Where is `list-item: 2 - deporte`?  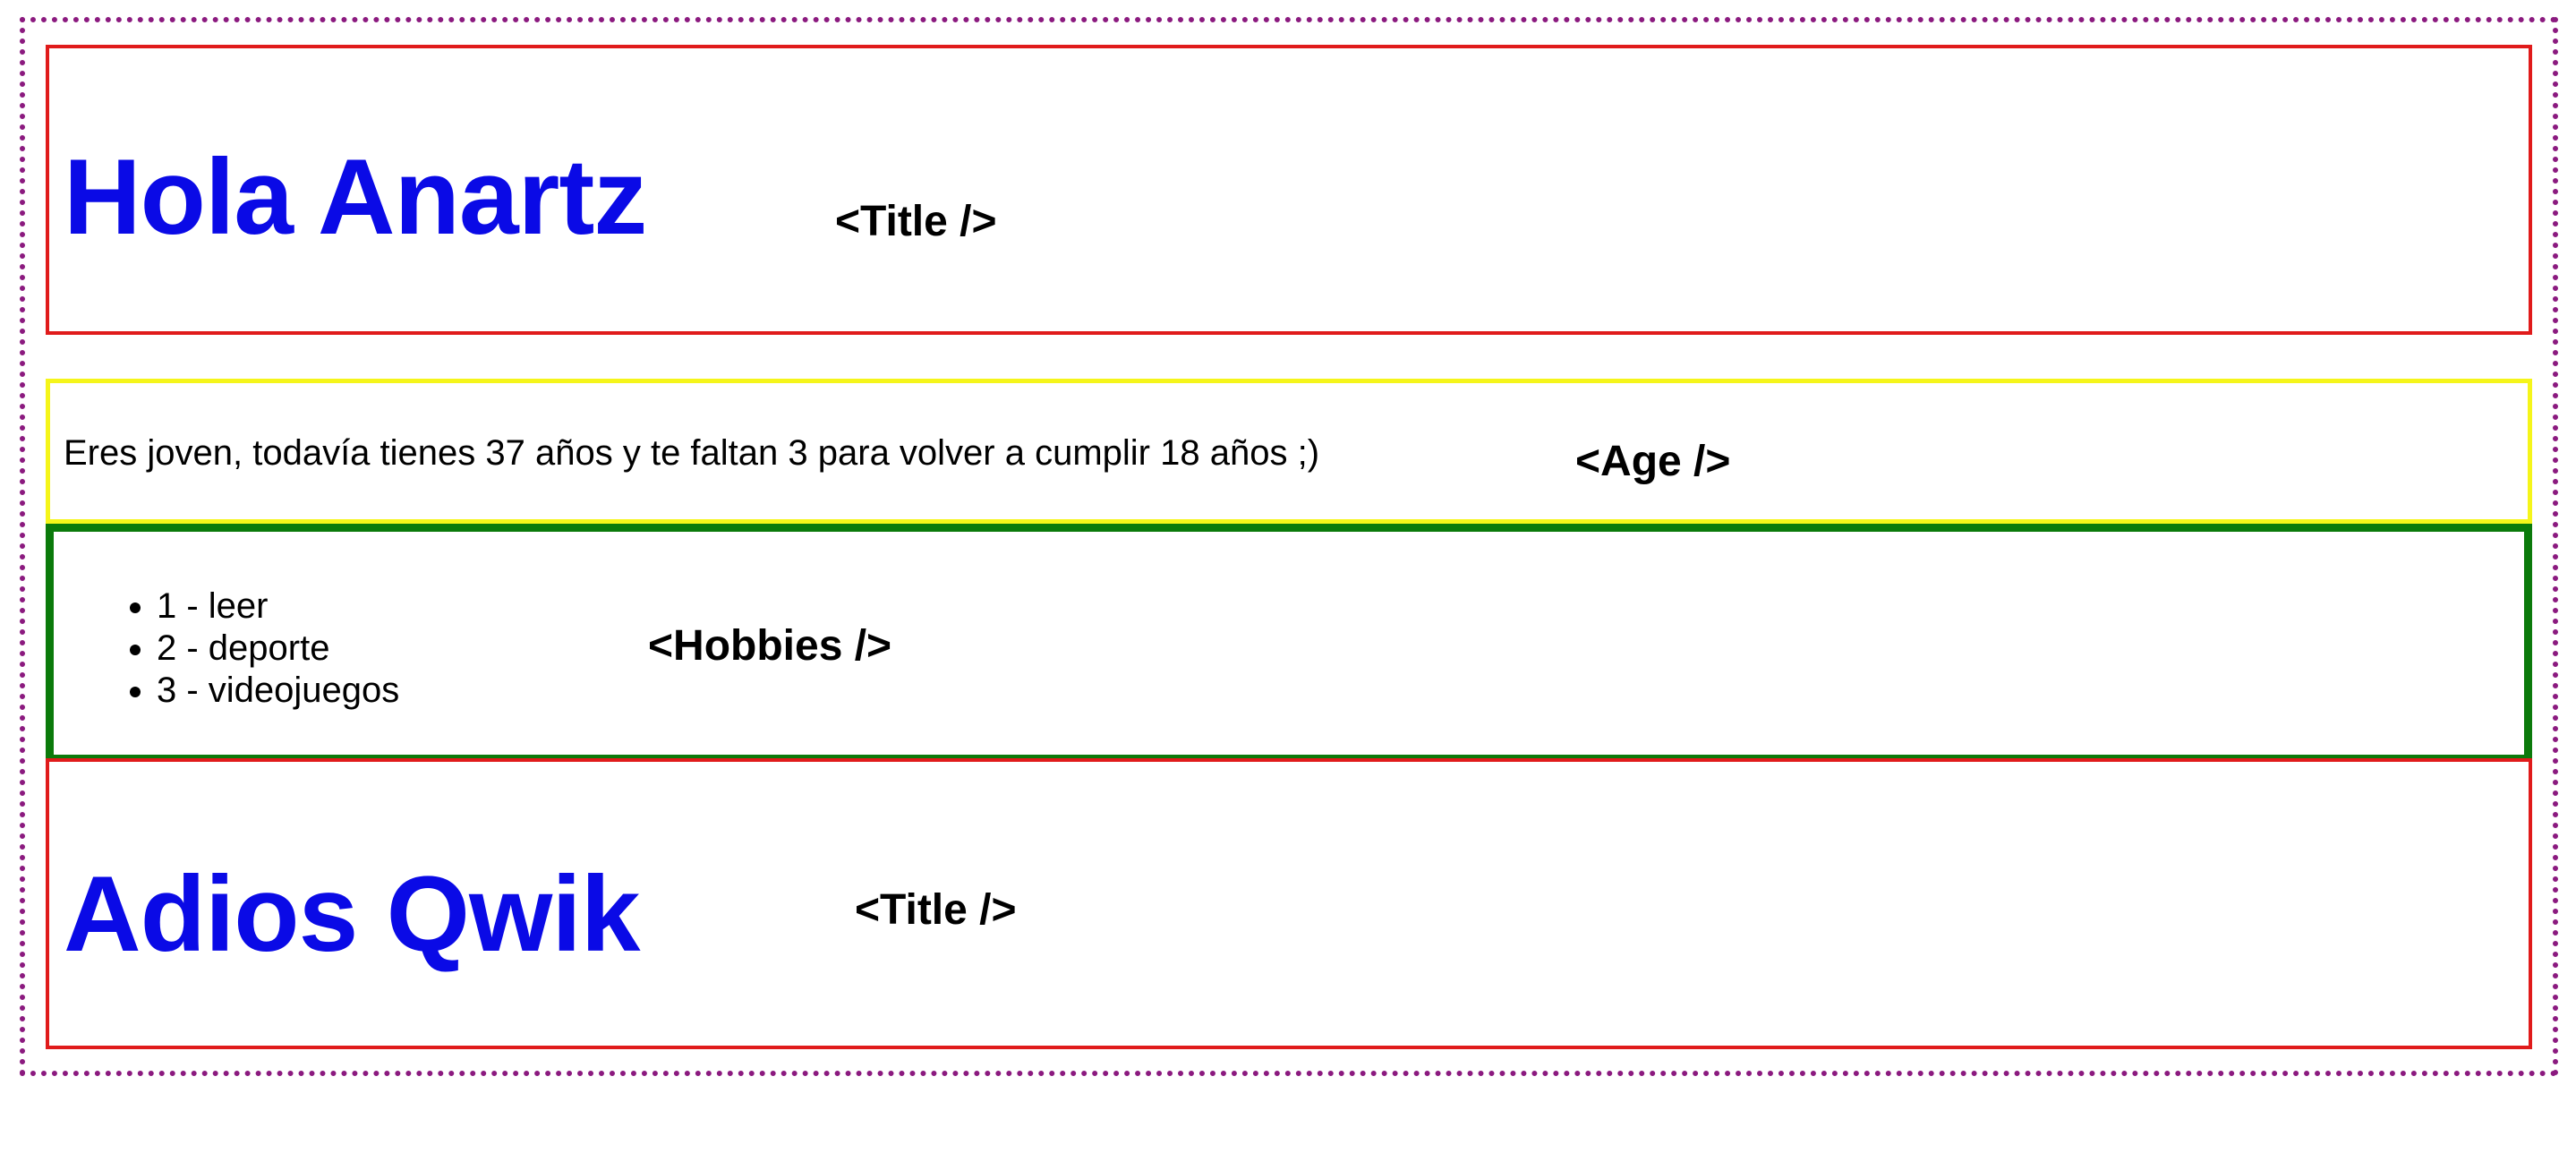
list-item: 2 - deporte is located at coordinates (278, 649).